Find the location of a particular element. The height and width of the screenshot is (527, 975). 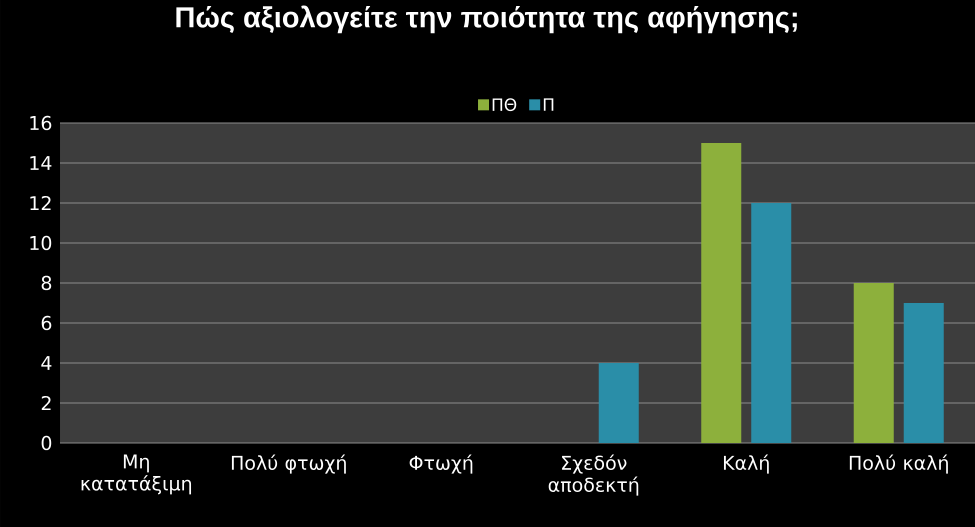

y-tick-label: 16 is located at coordinates (41, 123).